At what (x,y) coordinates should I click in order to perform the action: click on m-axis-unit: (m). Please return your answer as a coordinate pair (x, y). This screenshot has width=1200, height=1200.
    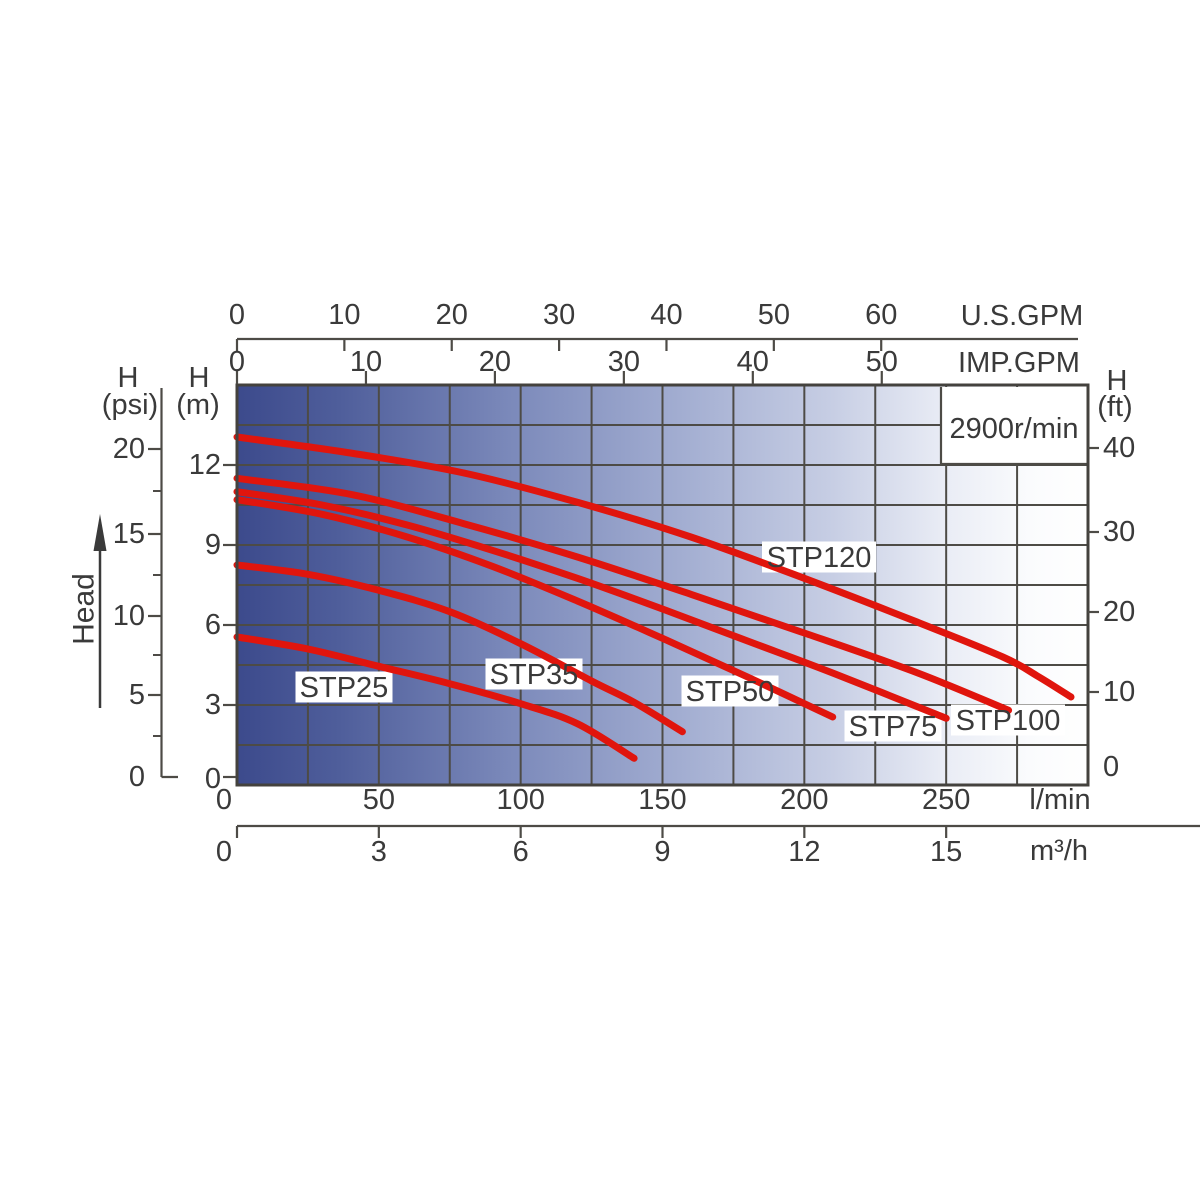
    Looking at the image, I should click on (197, 405).